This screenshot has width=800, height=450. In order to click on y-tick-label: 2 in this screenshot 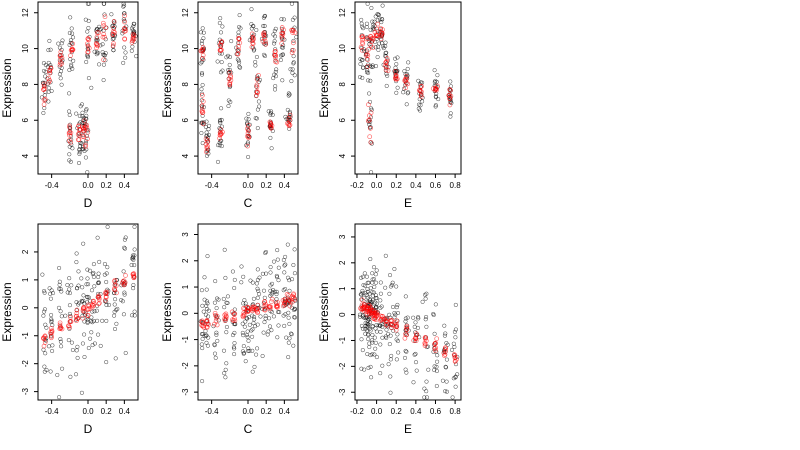, I will do `click(342, 262)`.